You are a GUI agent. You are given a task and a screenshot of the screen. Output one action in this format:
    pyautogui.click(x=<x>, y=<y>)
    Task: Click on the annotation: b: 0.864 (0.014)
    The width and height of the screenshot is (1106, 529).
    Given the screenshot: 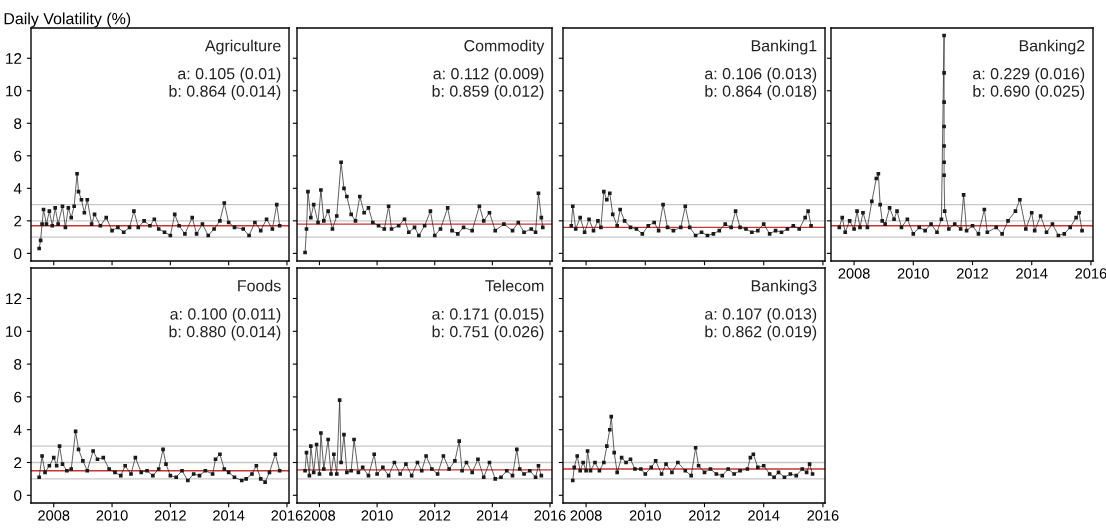 What is the action you would take?
    pyautogui.click(x=225, y=92)
    